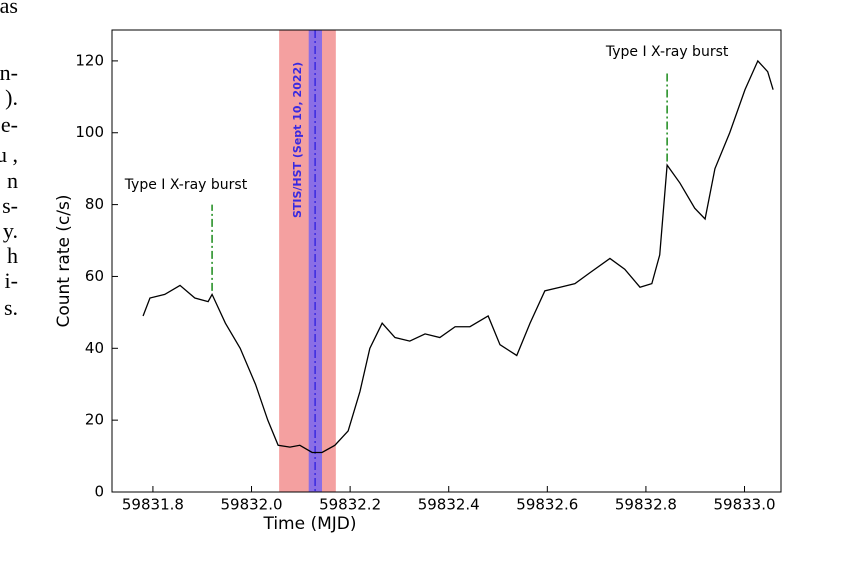 This screenshot has height=568, width=862. Describe the element at coordinates (153, 505) in the screenshot. I see `x-tick-label: 59831.8` at that location.